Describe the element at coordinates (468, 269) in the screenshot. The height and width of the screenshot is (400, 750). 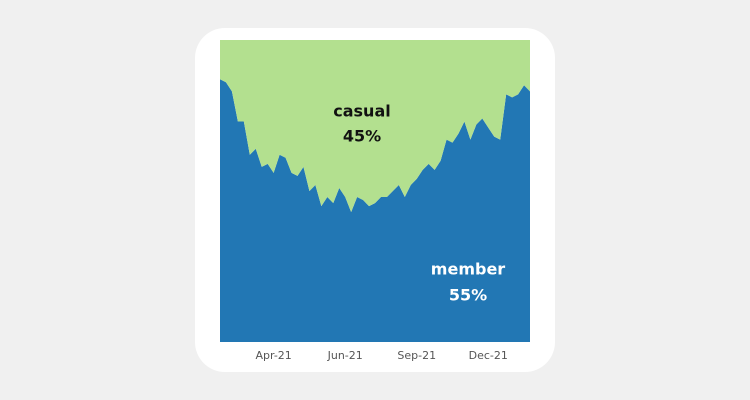
I see `series-label: member` at that location.